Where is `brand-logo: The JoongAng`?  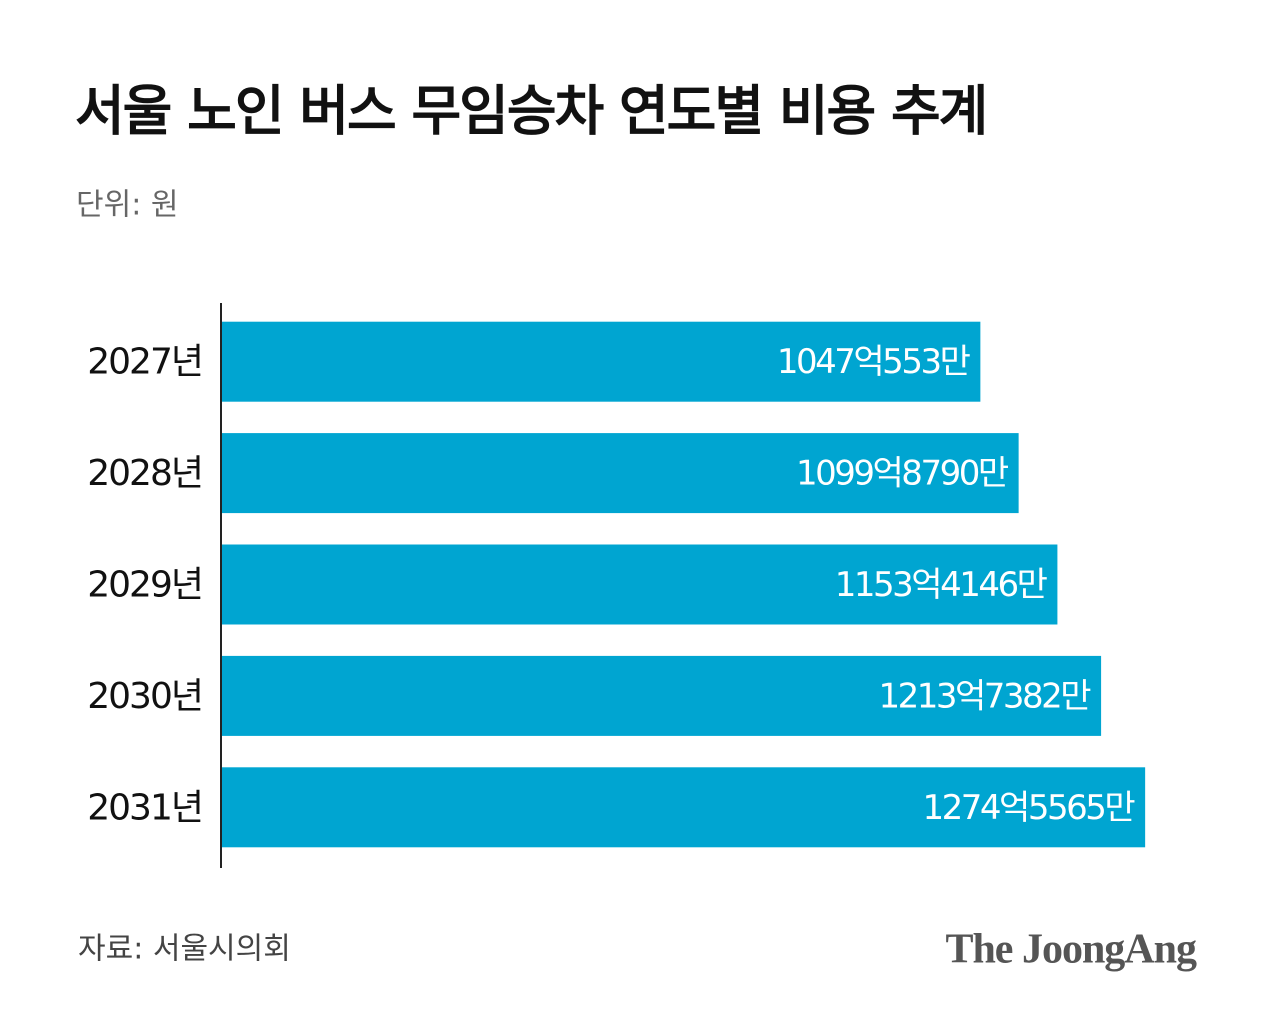 brand-logo: The JoongAng is located at coordinates (1071, 950).